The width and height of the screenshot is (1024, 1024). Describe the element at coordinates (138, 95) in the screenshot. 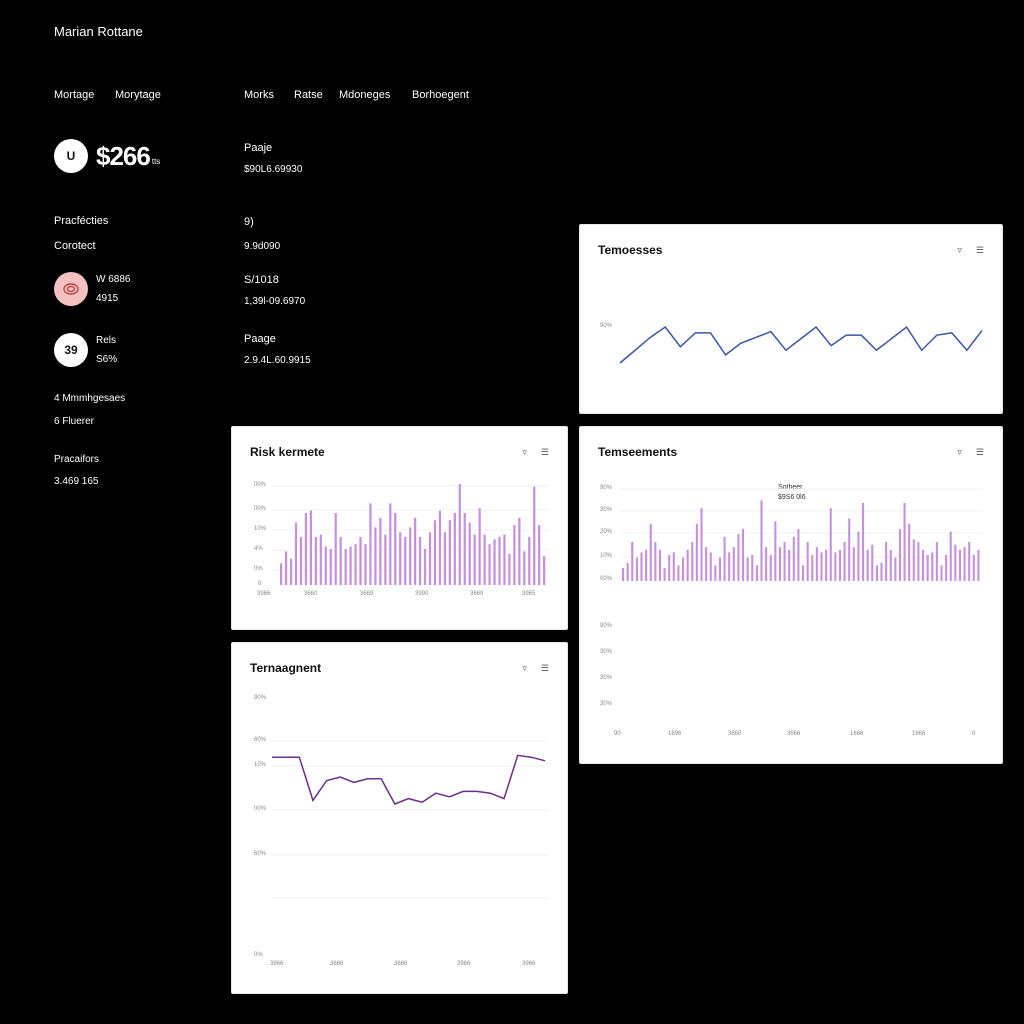

I see `nav-item-morytage: Morytage` at that location.